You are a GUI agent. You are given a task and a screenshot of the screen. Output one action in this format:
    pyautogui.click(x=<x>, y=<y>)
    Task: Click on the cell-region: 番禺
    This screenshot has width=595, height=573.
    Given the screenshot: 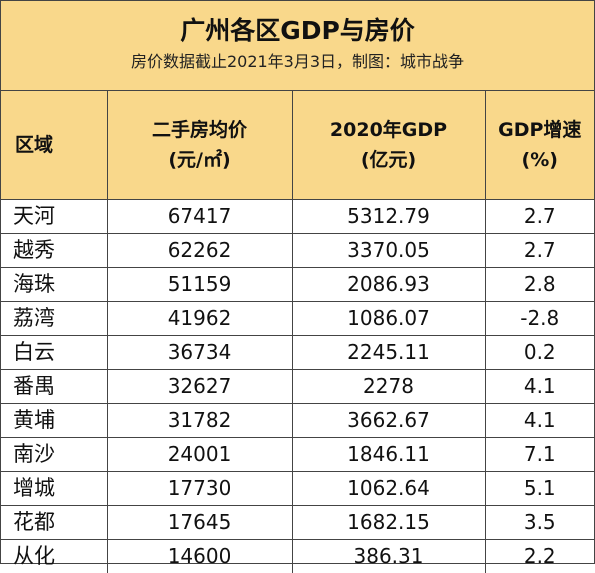 What is the action you would take?
    pyautogui.click(x=54, y=387)
    